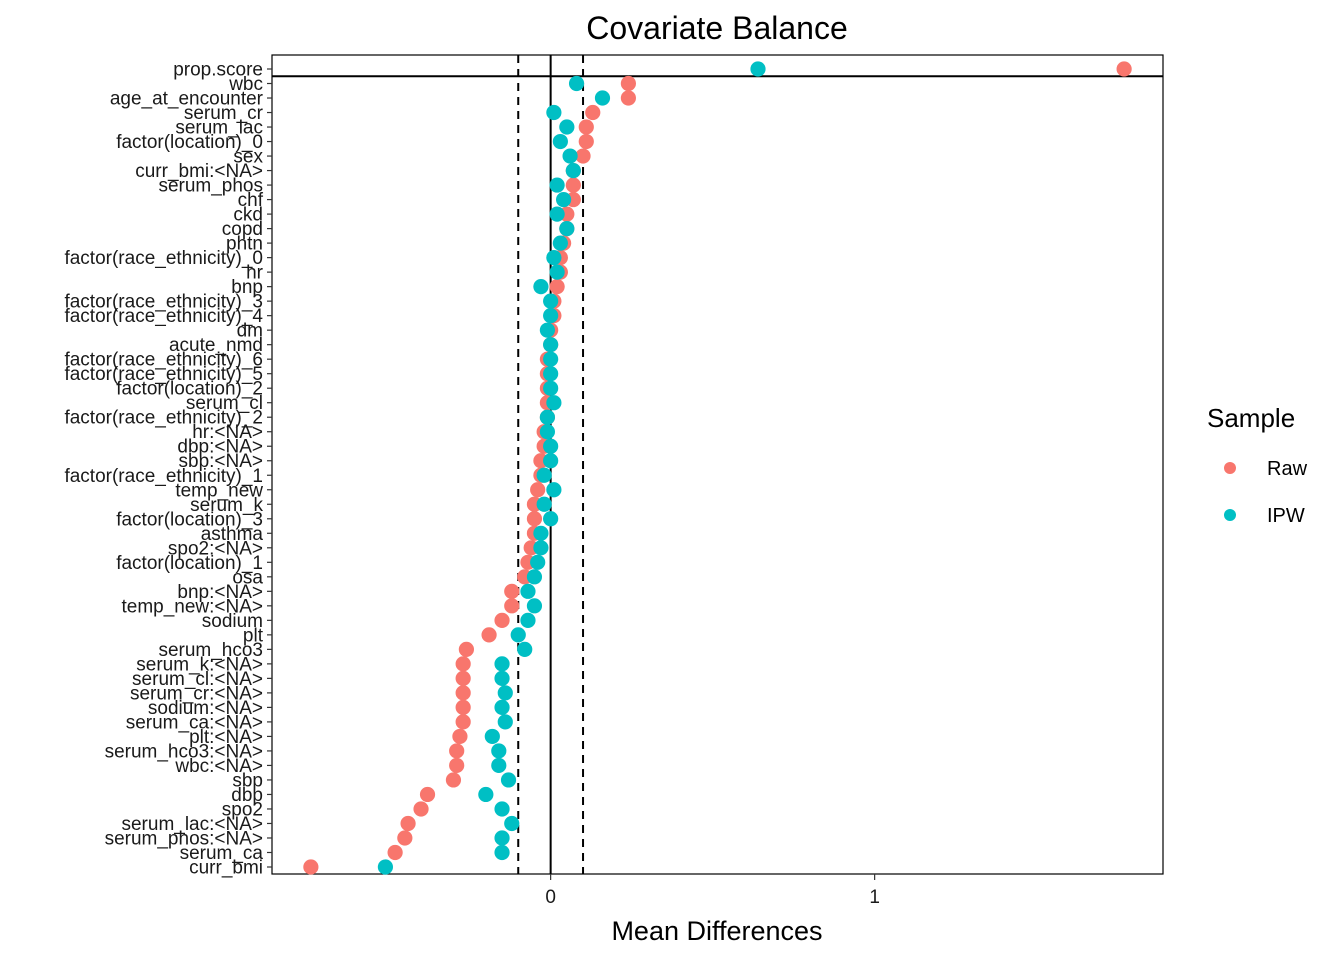 Image resolution: width=1344 pixels, height=960 pixels. I want to click on y-tick-label-12: phtn, so click(244, 244).